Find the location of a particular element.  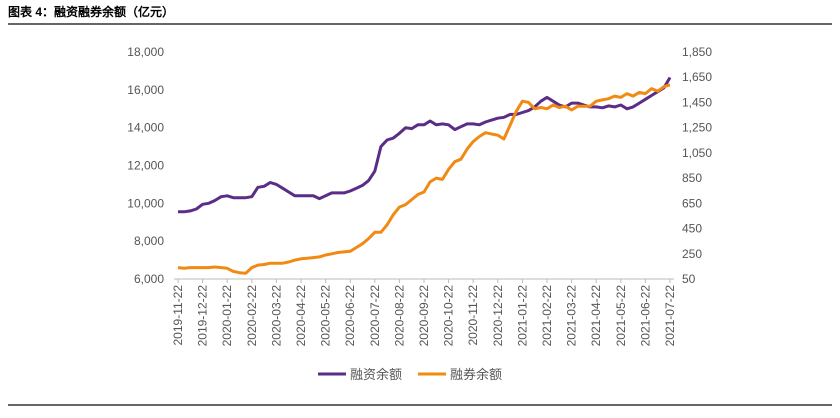

x-tick-label: 2021-07-22 is located at coordinates (670, 316).